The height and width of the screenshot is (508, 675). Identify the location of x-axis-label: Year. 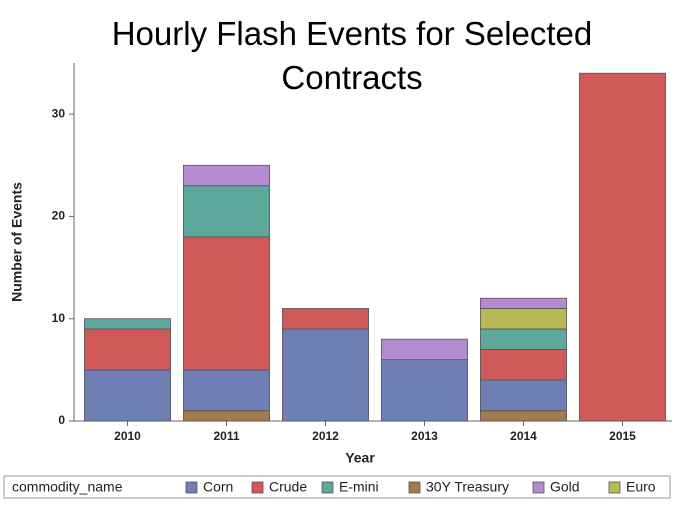
(360, 458).